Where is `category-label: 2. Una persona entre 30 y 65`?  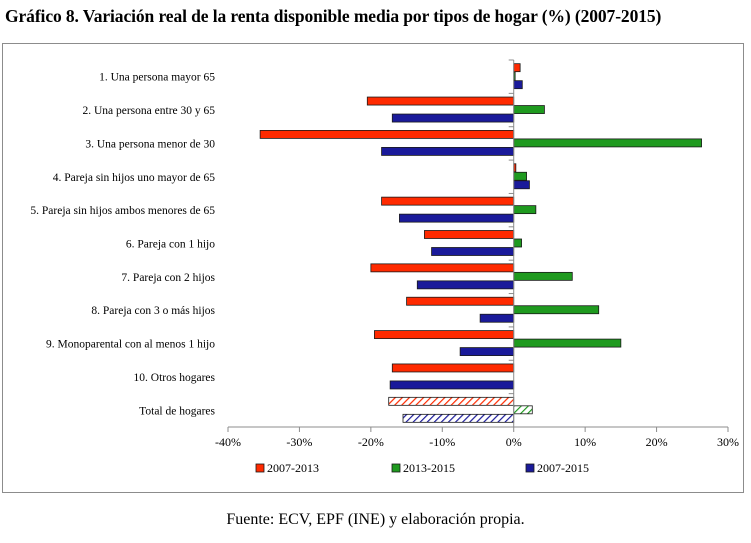
category-label: 2. Una persona entre 30 y 65 is located at coordinates (148, 111).